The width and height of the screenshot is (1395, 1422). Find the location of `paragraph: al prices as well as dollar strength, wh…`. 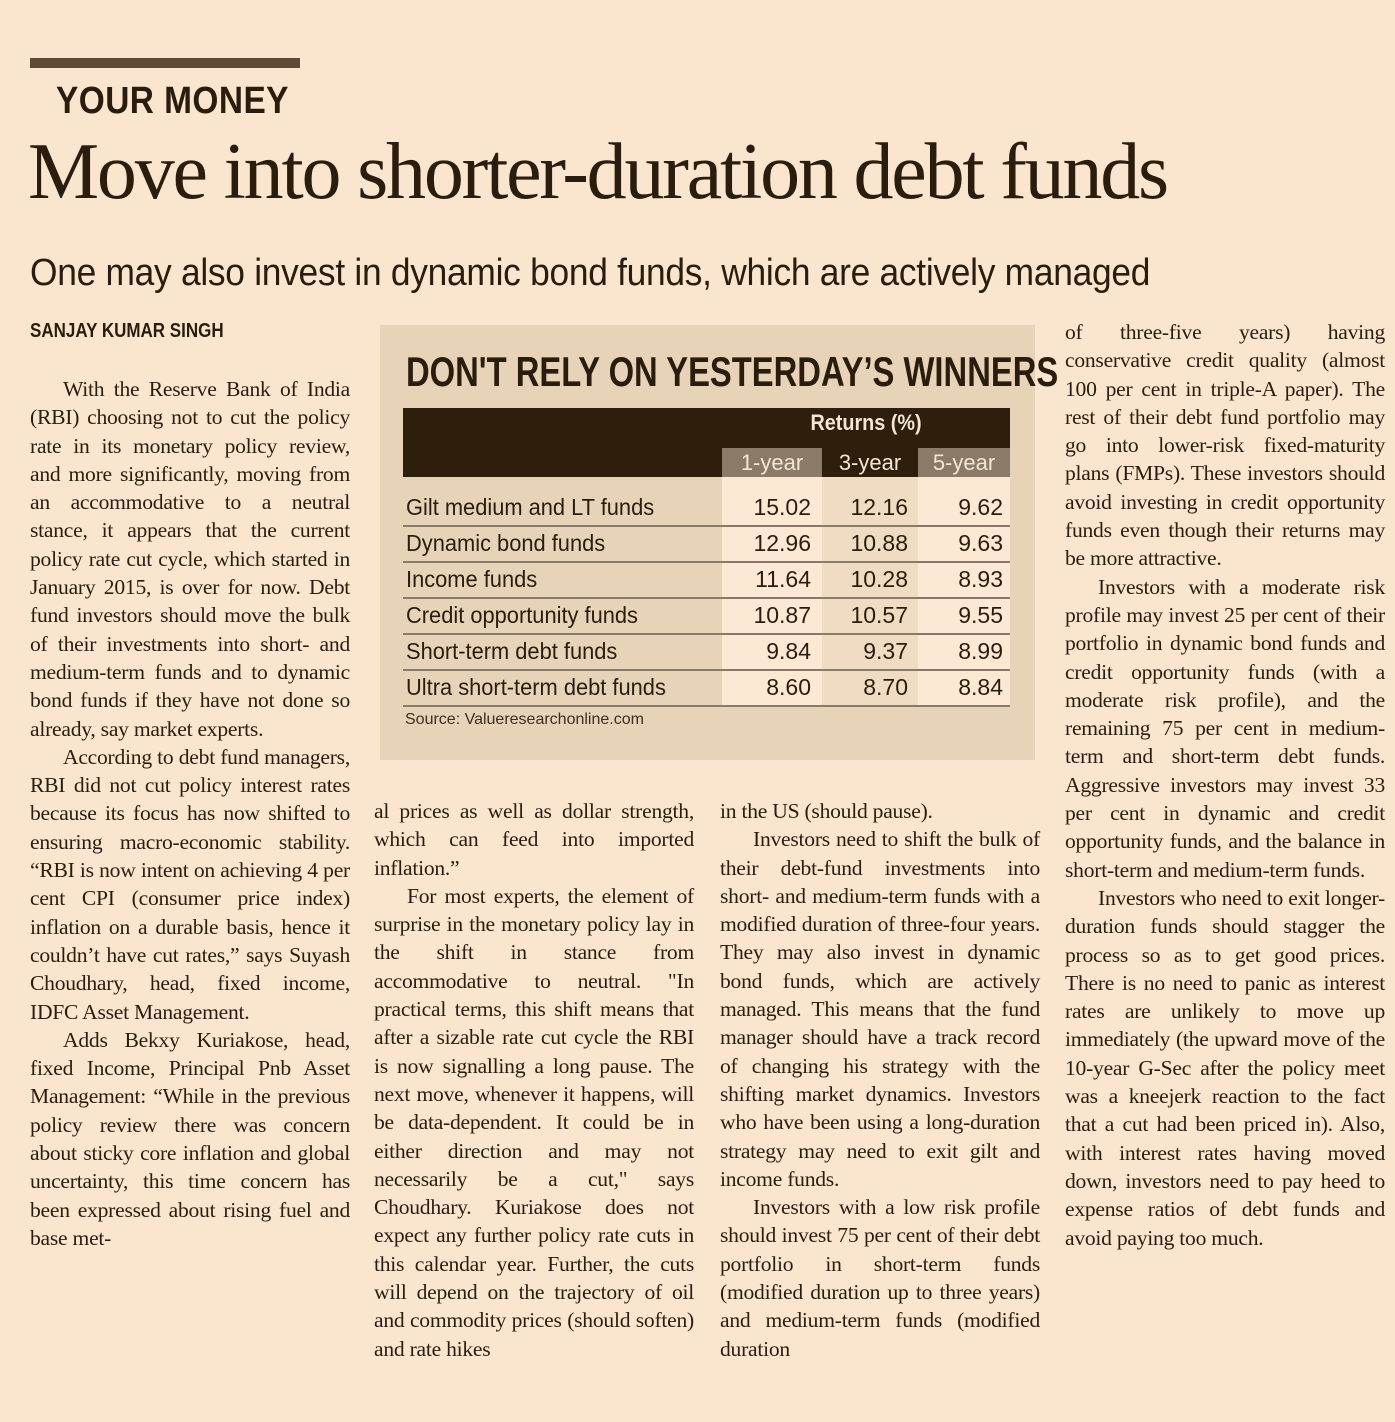

paragraph: al prices as well as dollar strength, wh… is located at coordinates (534, 839).